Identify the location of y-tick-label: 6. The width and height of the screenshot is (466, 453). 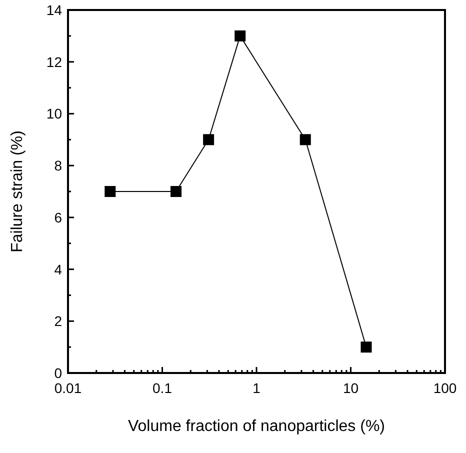
(58, 217).